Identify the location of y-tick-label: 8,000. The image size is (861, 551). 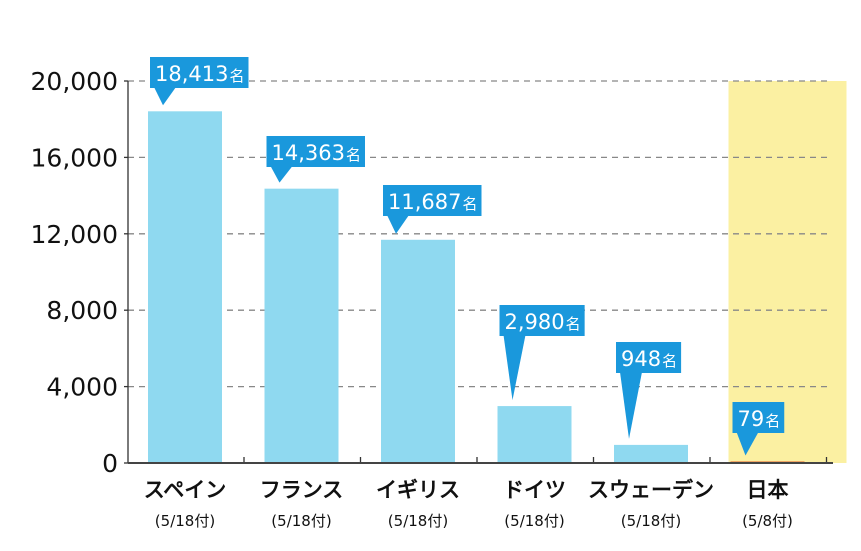
(82, 310).